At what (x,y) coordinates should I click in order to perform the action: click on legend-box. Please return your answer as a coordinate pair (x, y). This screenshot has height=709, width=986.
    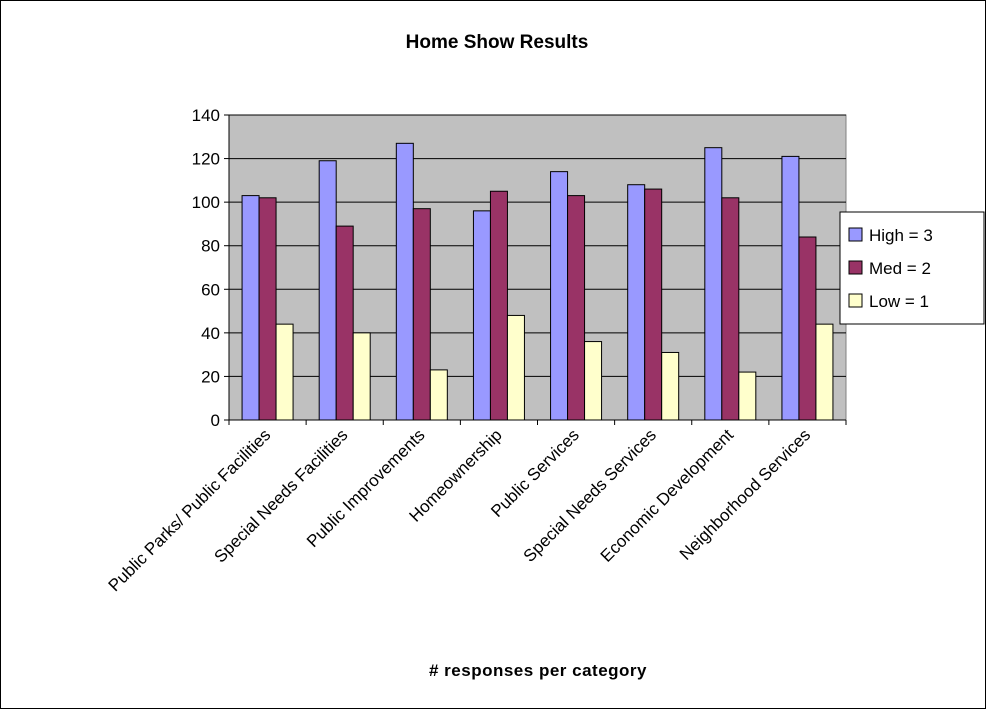
    Looking at the image, I should click on (912, 268).